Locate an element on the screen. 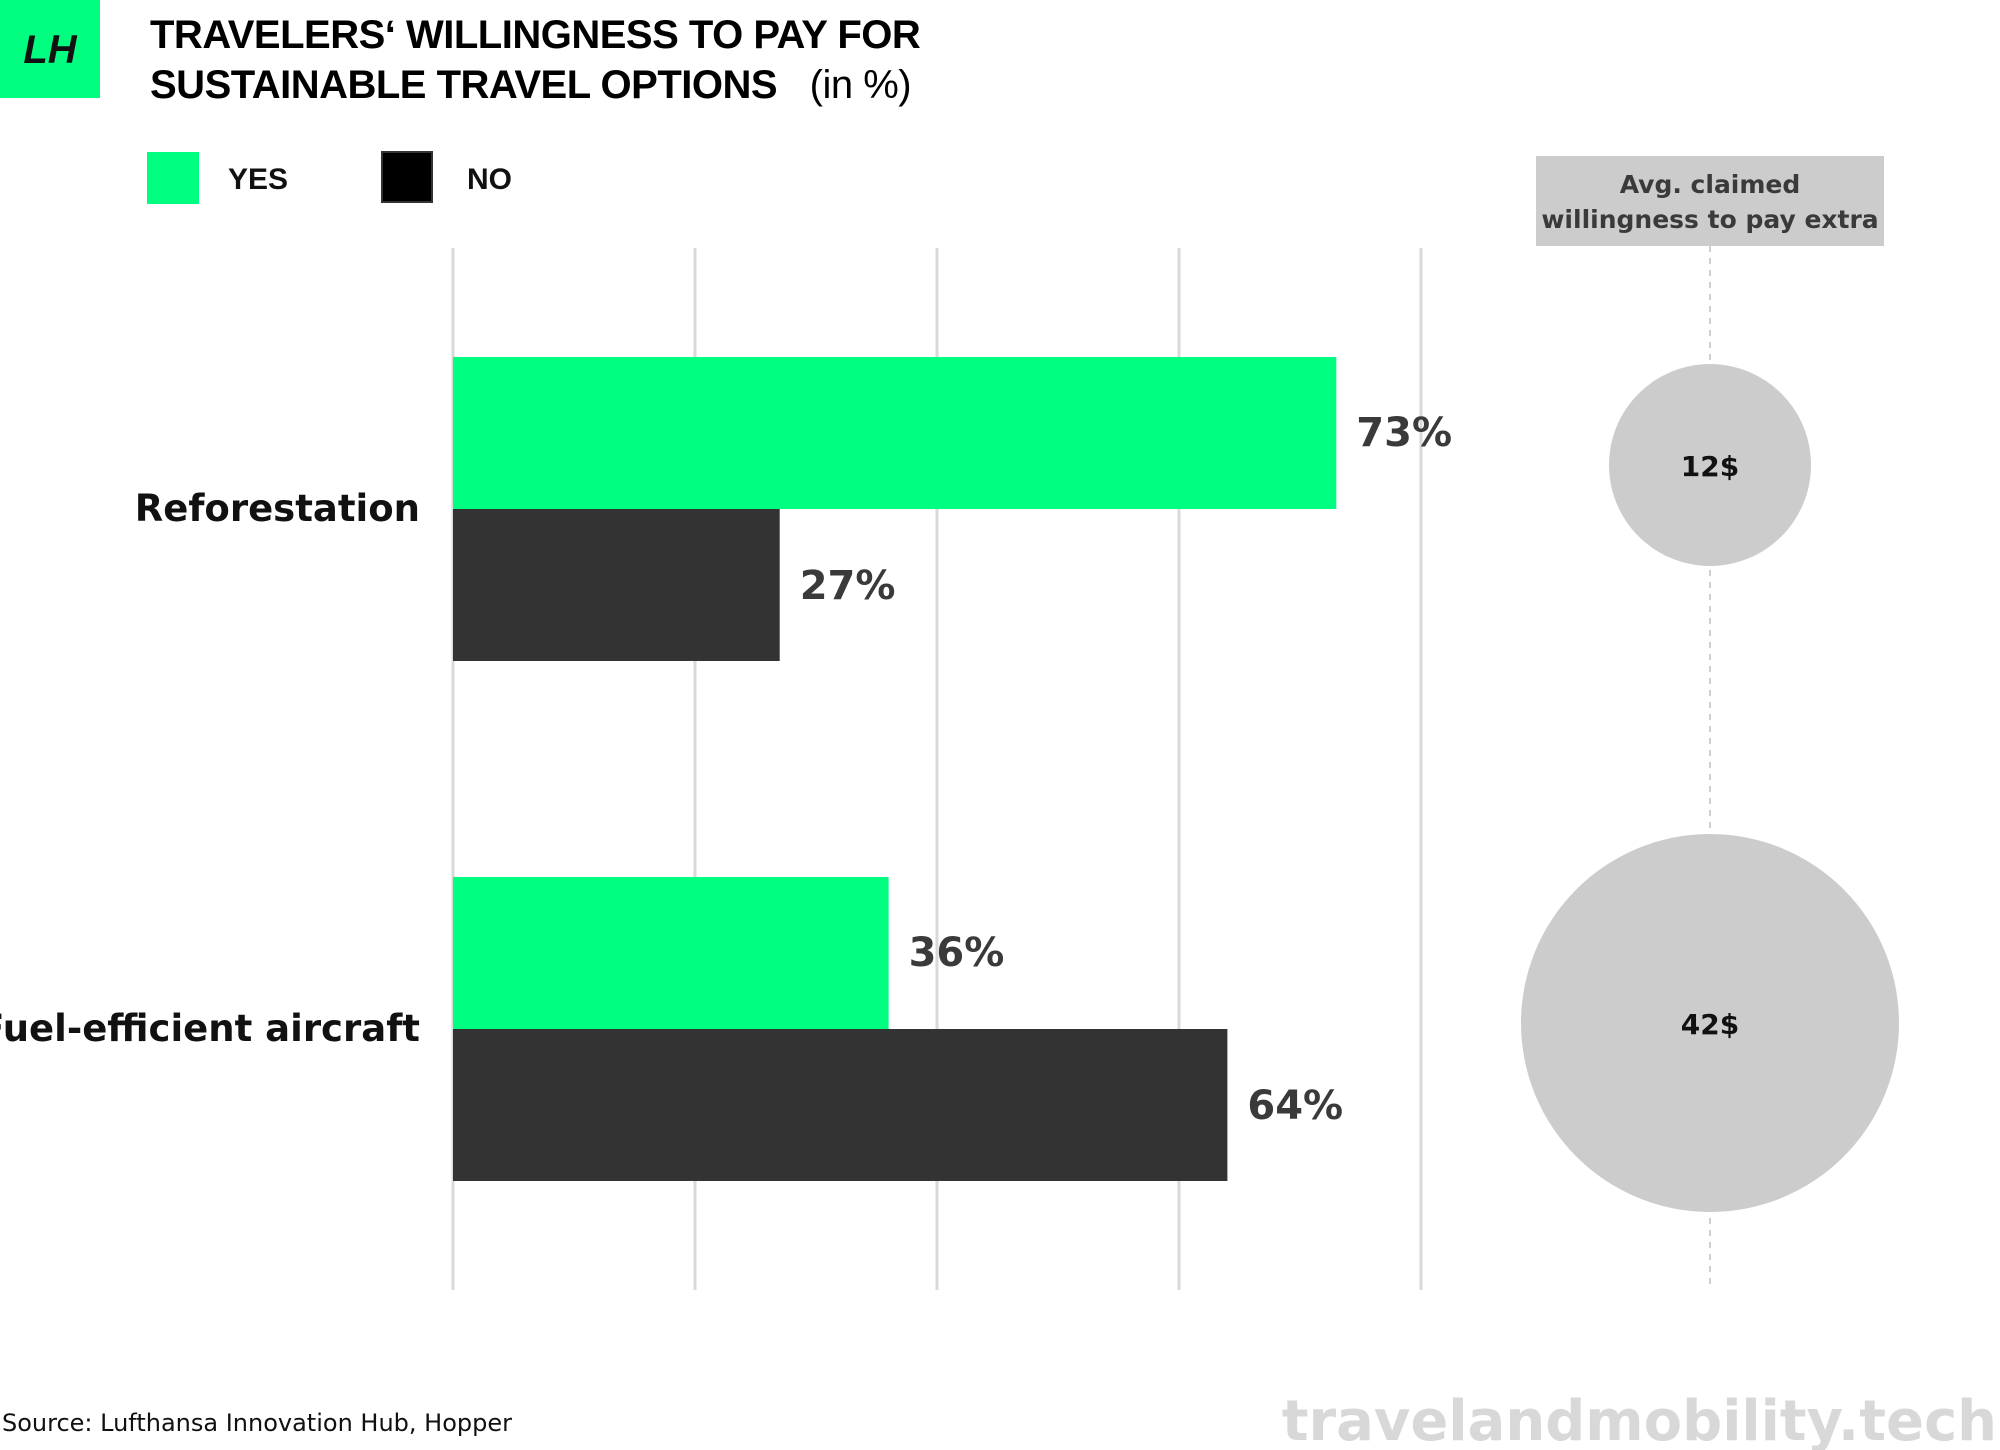 The width and height of the screenshot is (2000, 1450). logo-background is located at coordinates (50, 49).